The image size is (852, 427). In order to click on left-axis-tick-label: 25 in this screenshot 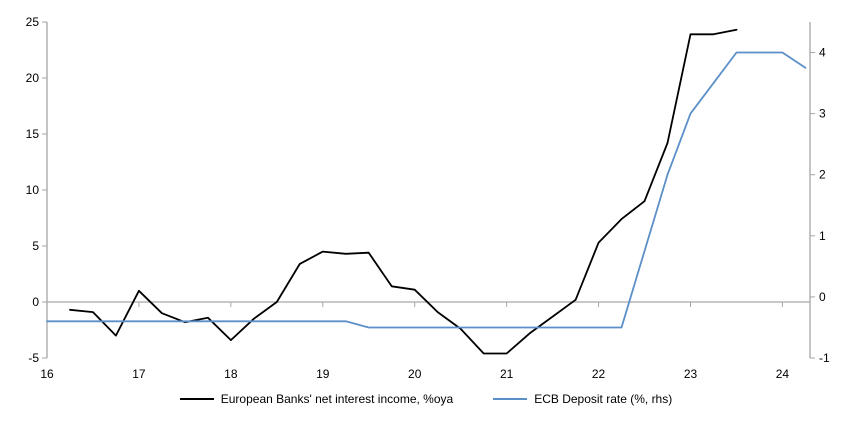, I will do `click(33, 22)`.